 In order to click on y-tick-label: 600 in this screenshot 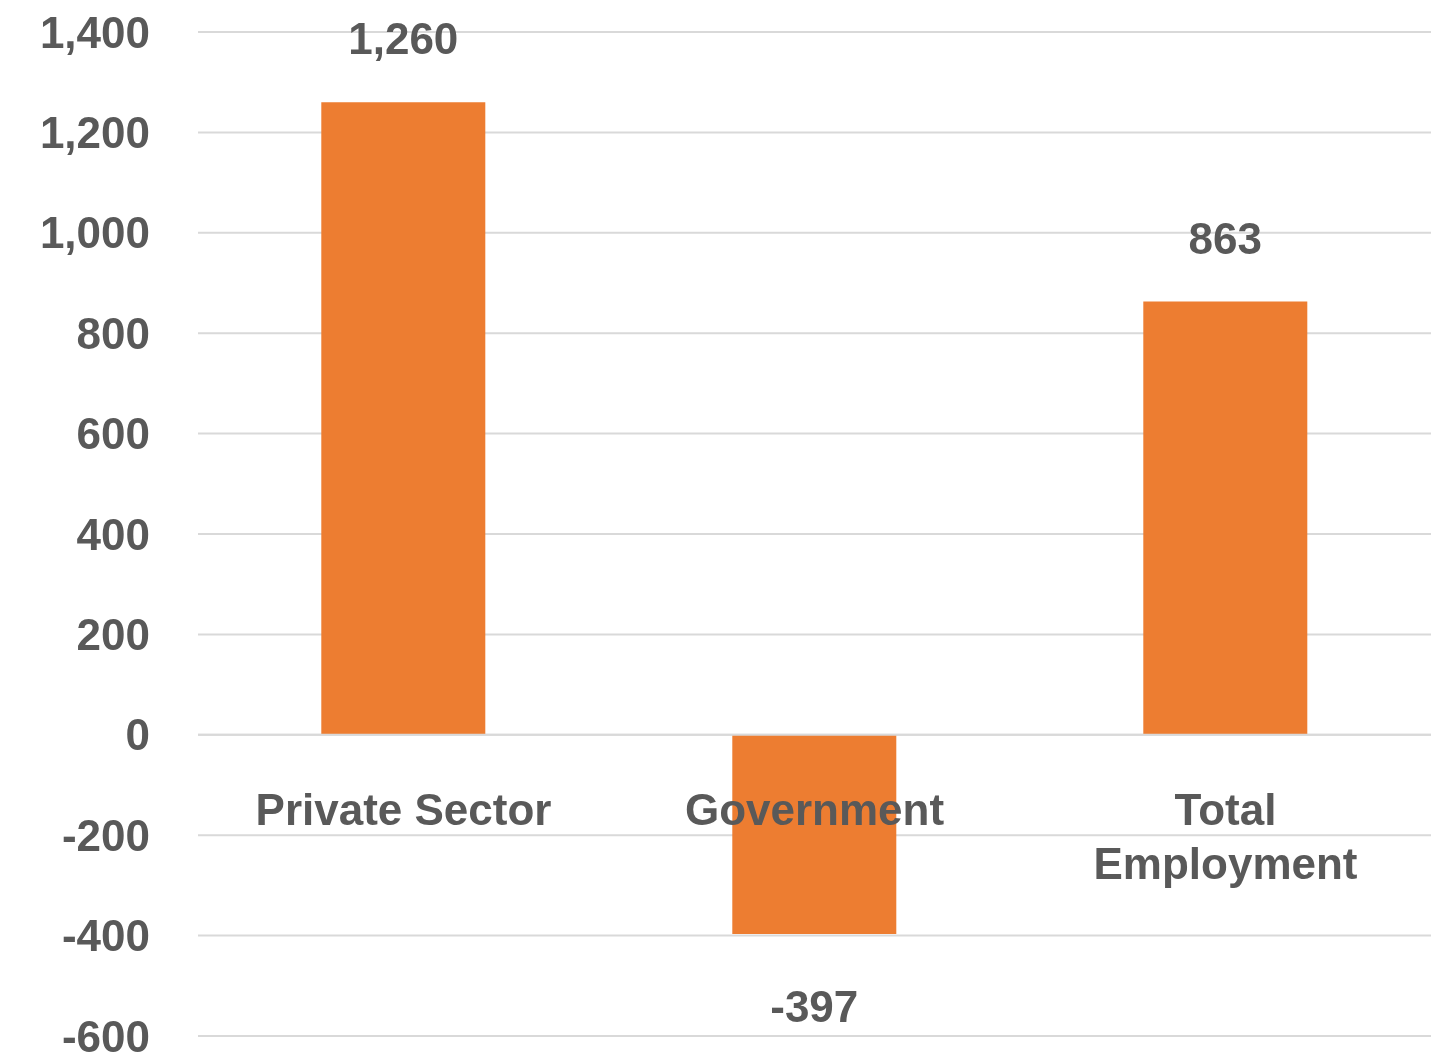, I will do `click(113, 434)`.